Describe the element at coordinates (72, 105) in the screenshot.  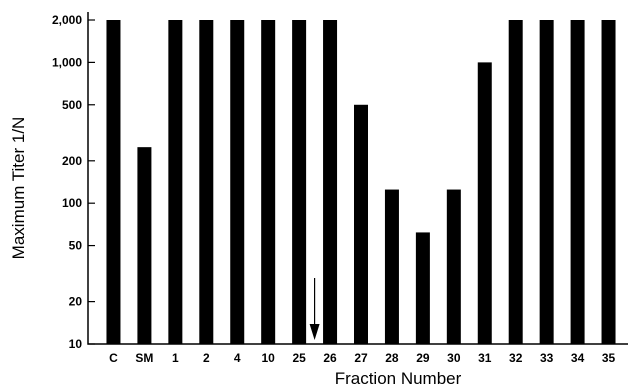
I see `y-tick-label: 500` at that location.